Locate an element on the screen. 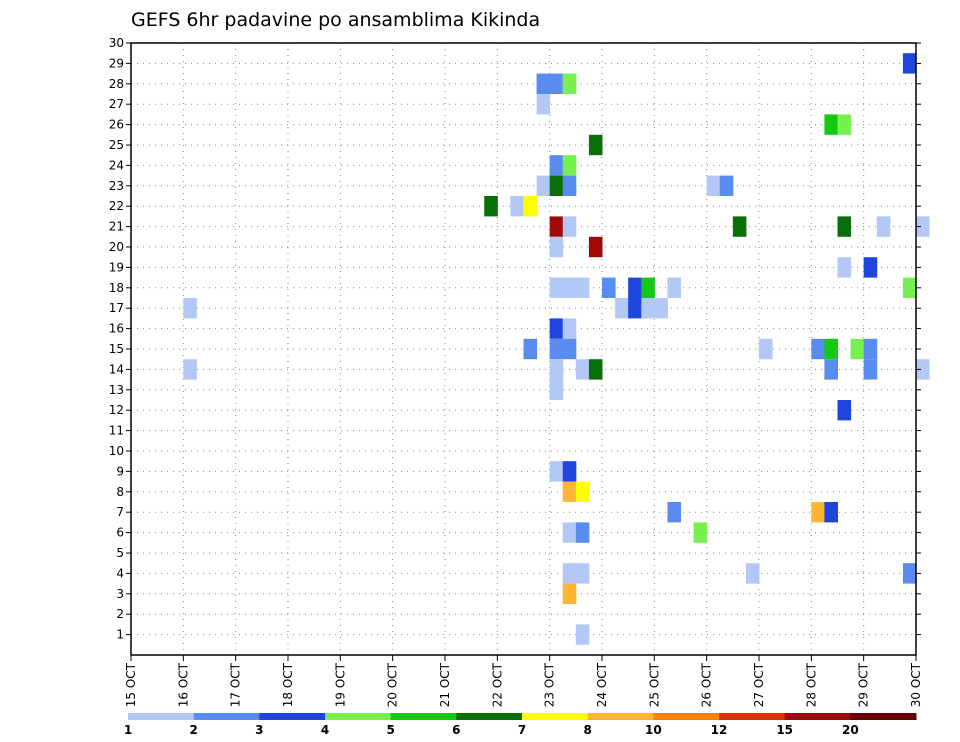  y-tick-label: 25 is located at coordinates (116, 145).